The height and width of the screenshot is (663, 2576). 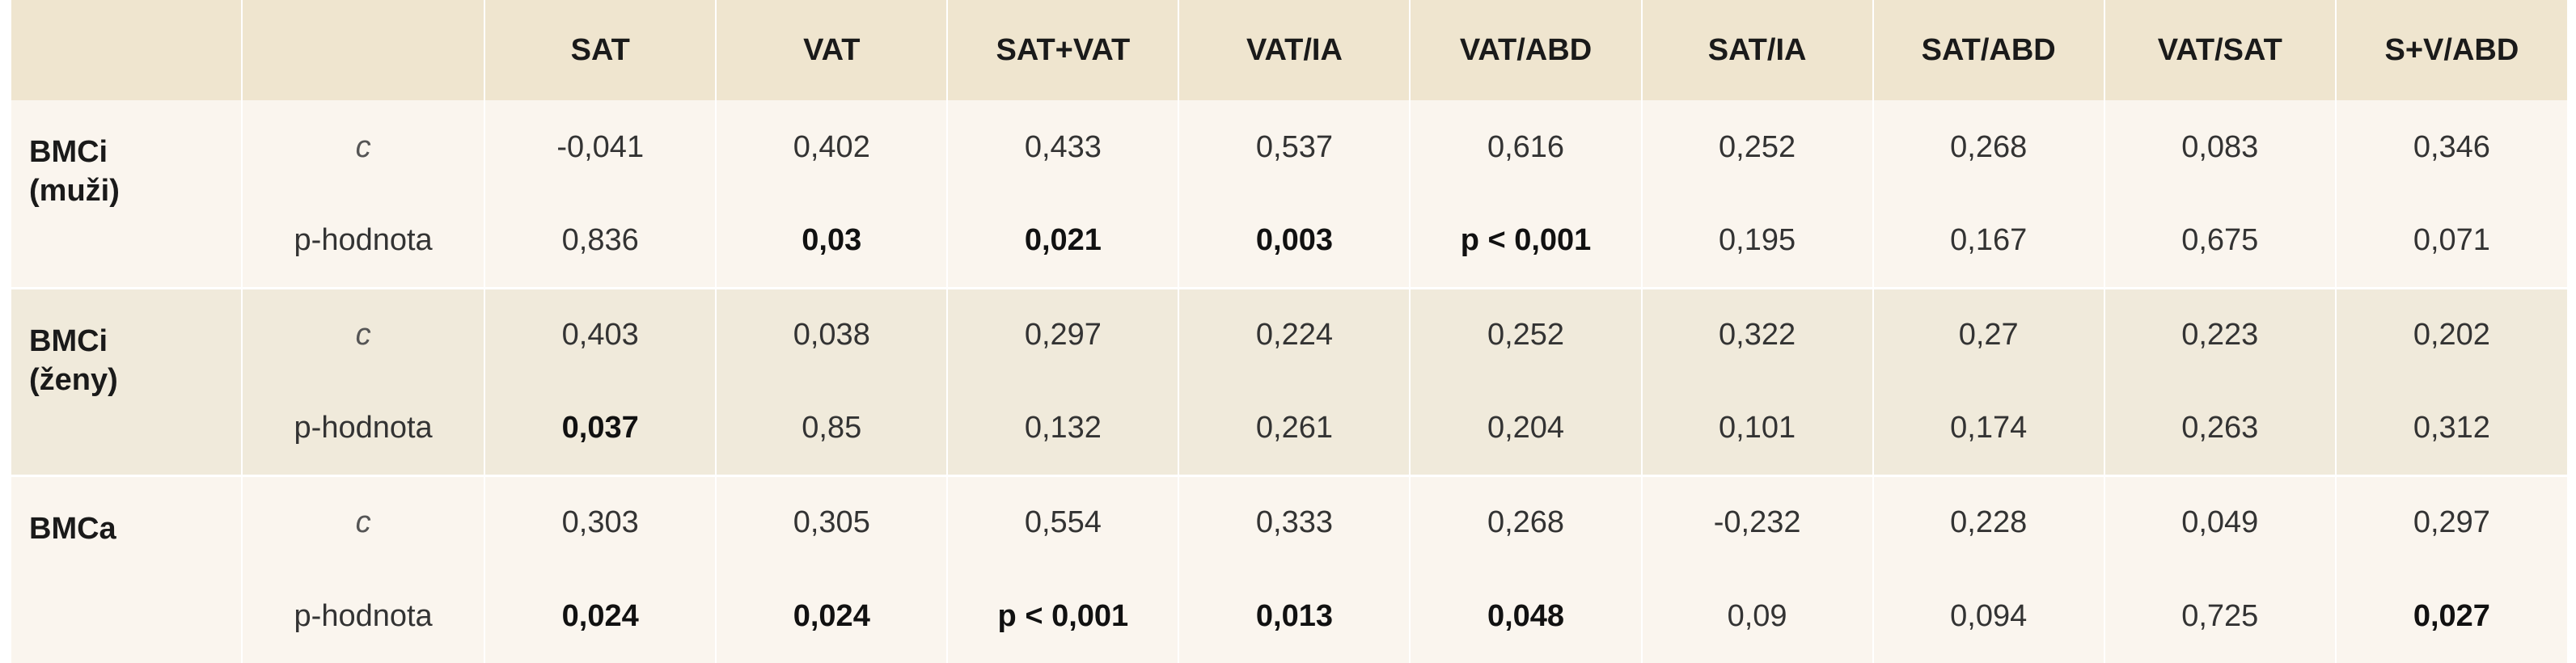 I want to click on c-value-cell: 0,554, so click(x=1063, y=522).